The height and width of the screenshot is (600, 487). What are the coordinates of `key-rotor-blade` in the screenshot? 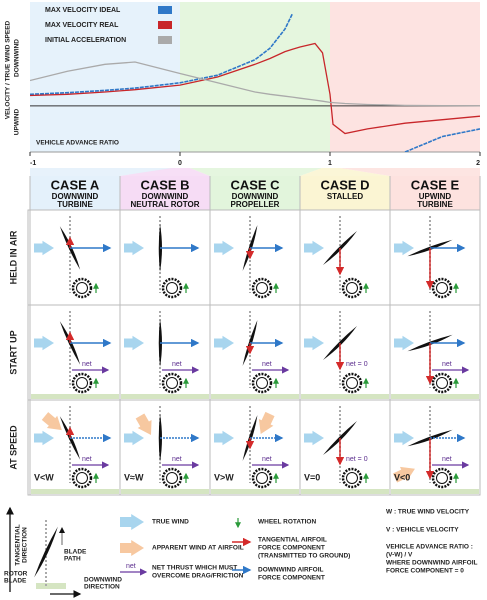 It's located at (46, 552).